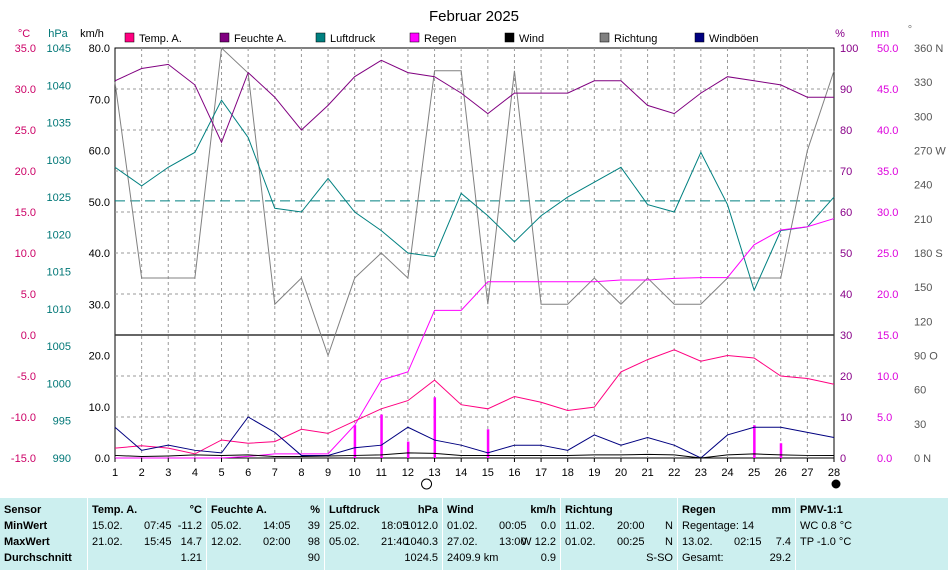  I want to click on temp-axis-tick: 20.0, so click(25, 172).